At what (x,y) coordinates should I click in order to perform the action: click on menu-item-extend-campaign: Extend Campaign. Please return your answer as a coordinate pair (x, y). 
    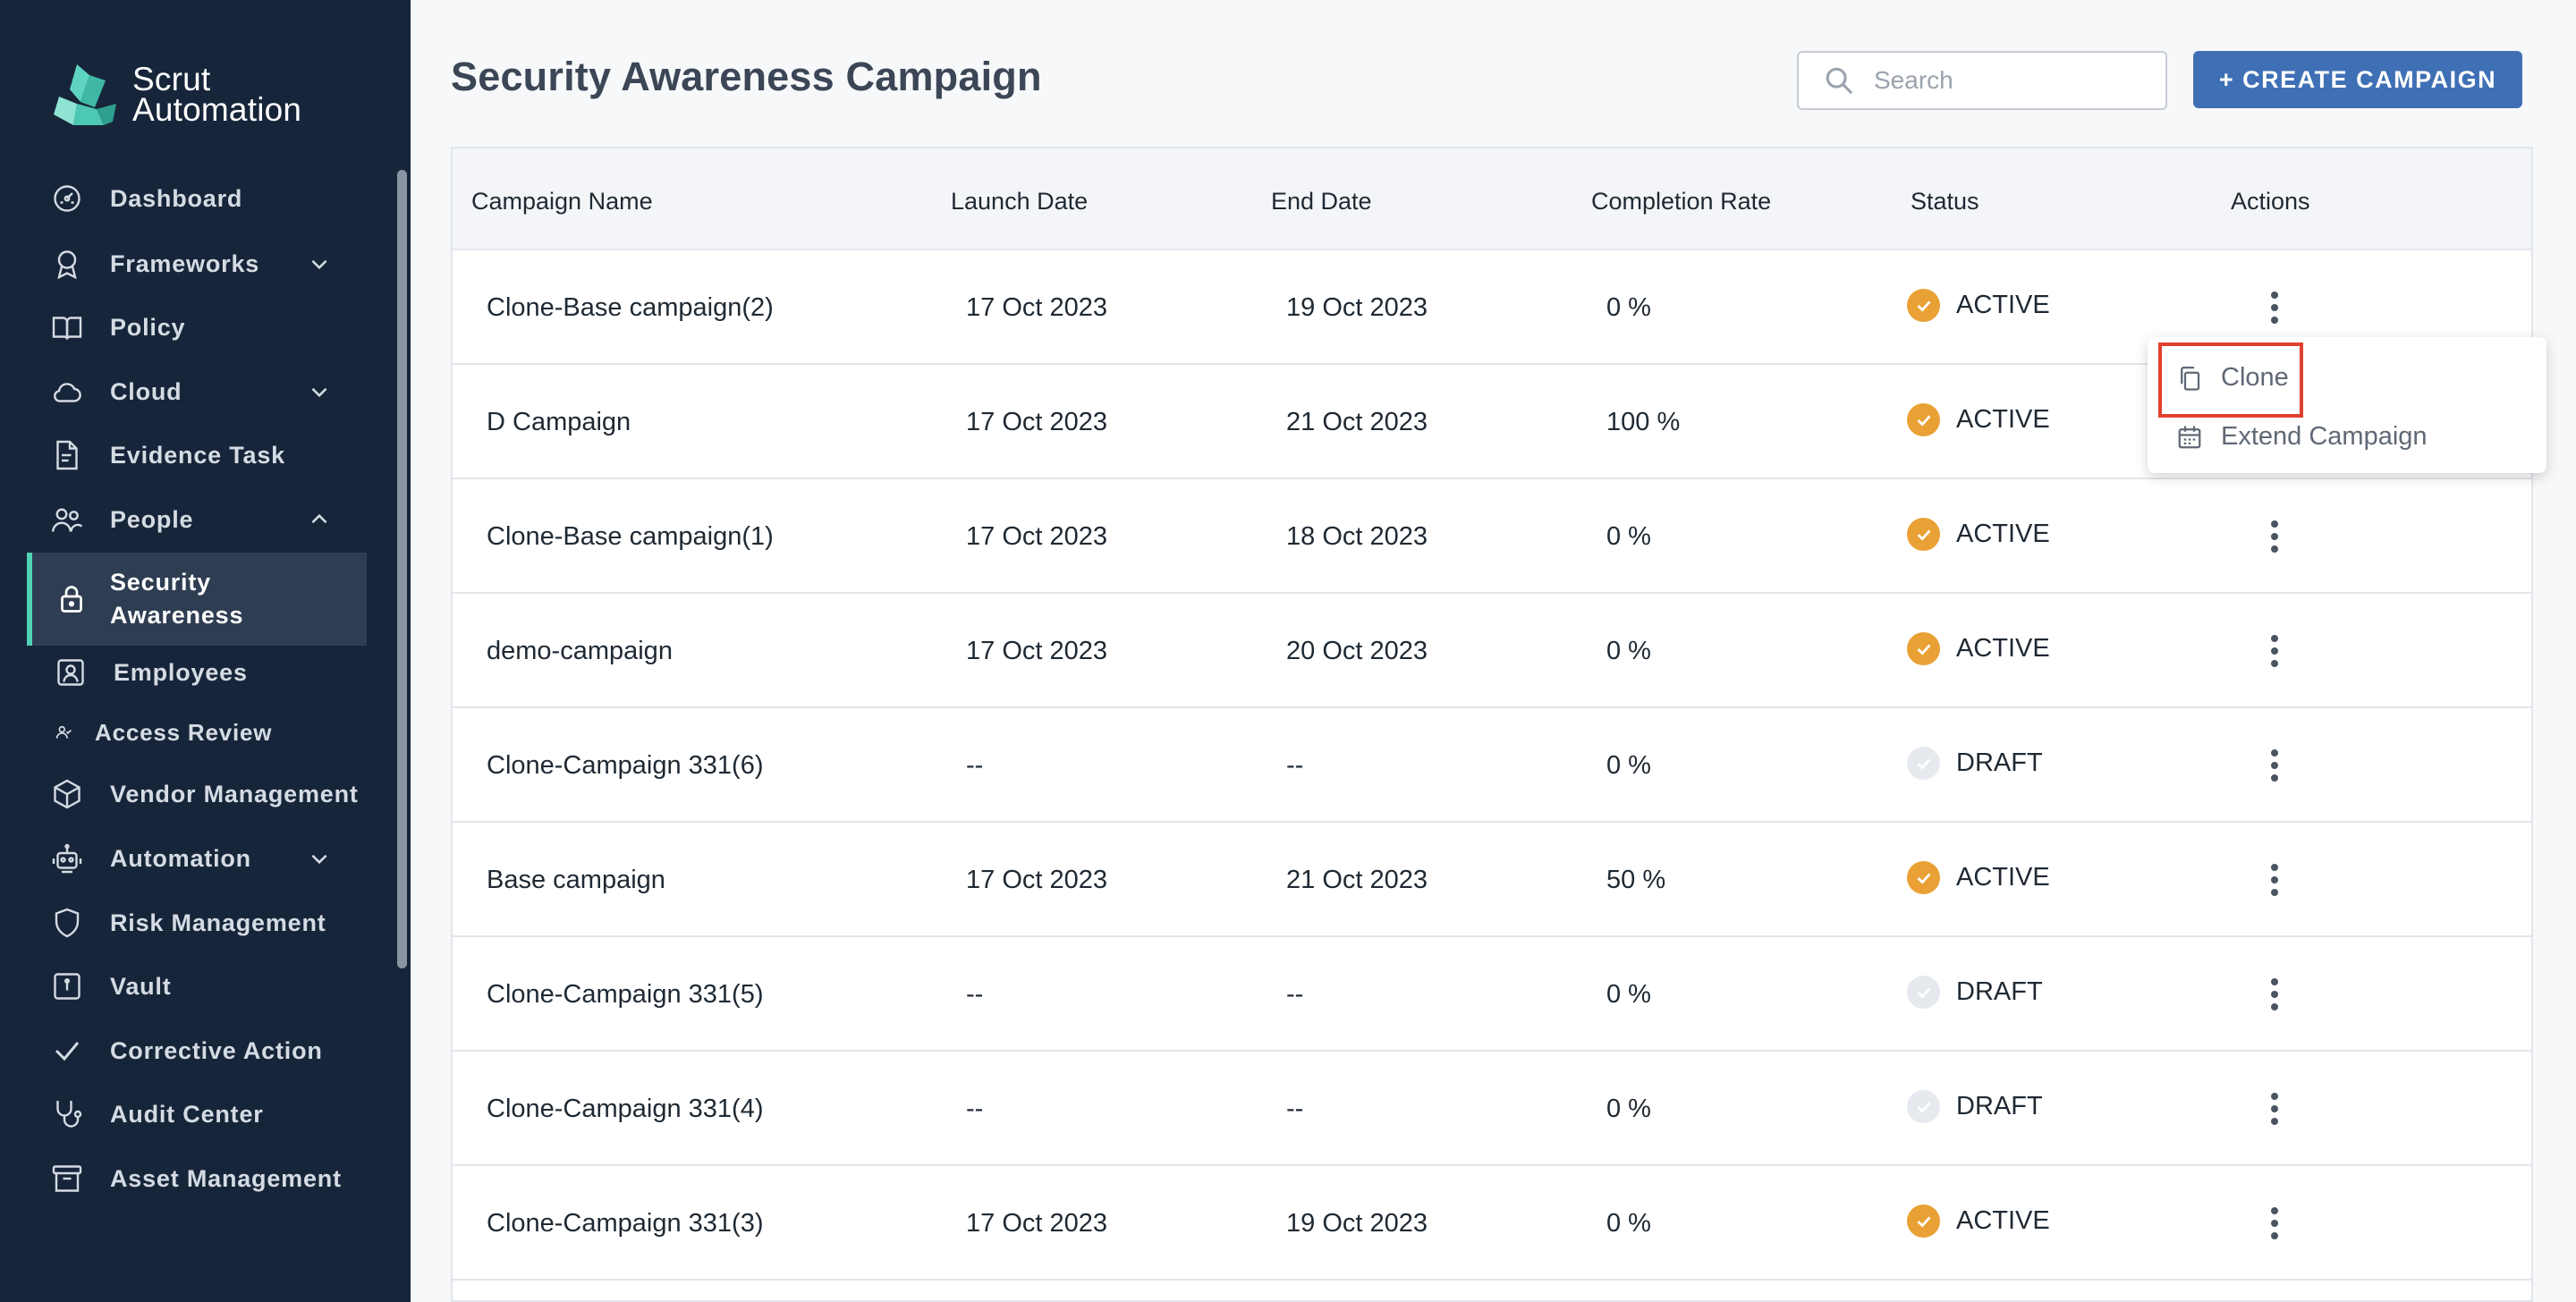
    Looking at the image, I should click on (2302, 437).